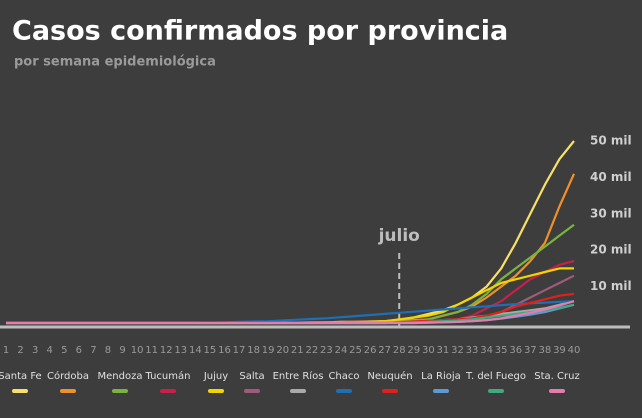  I want to click on legend-label: T. del Fuego, so click(495, 376).